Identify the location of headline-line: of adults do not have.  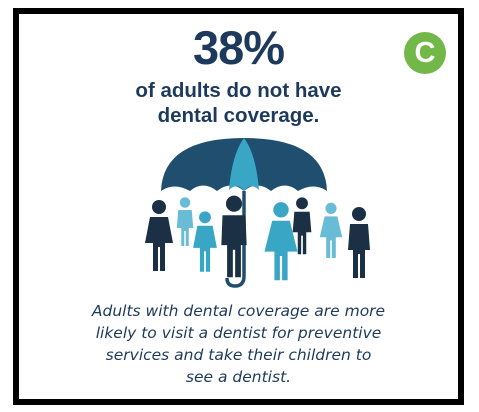
(238, 90).